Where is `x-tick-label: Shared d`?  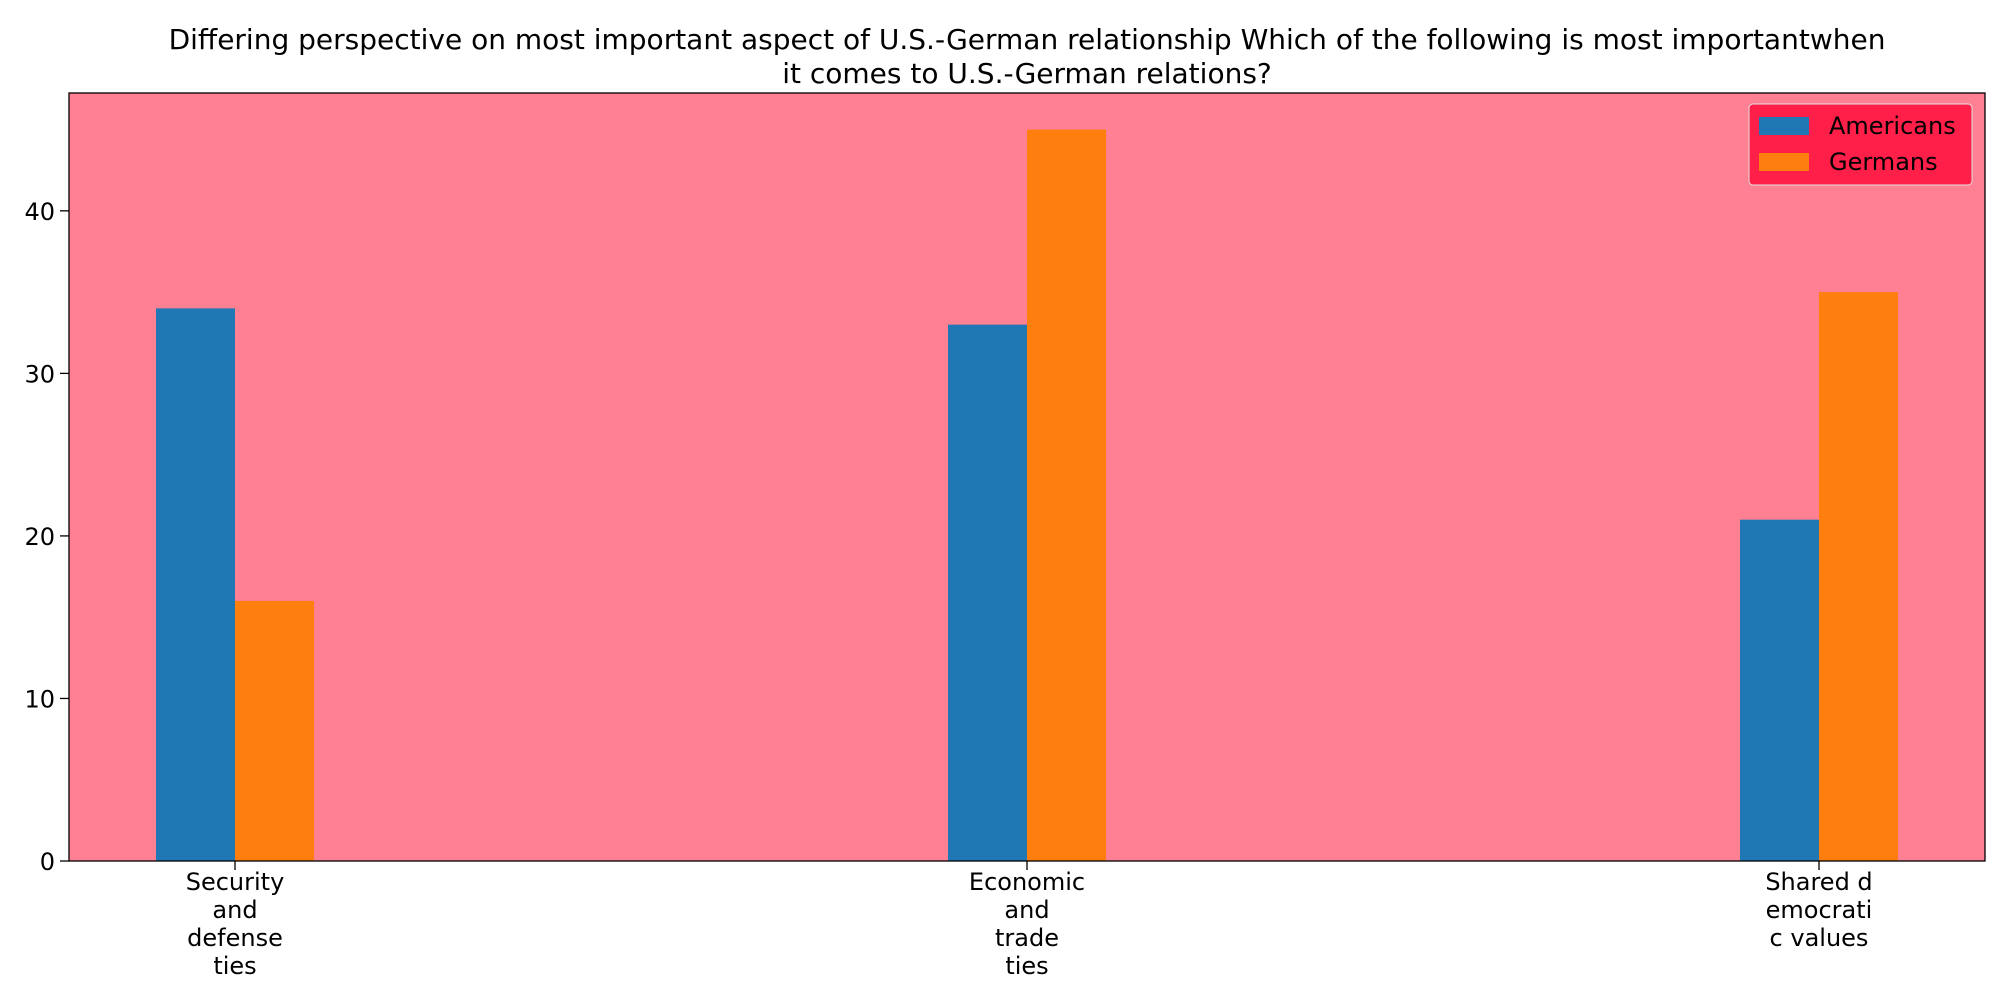 x-tick-label: Shared d is located at coordinates (1818, 882).